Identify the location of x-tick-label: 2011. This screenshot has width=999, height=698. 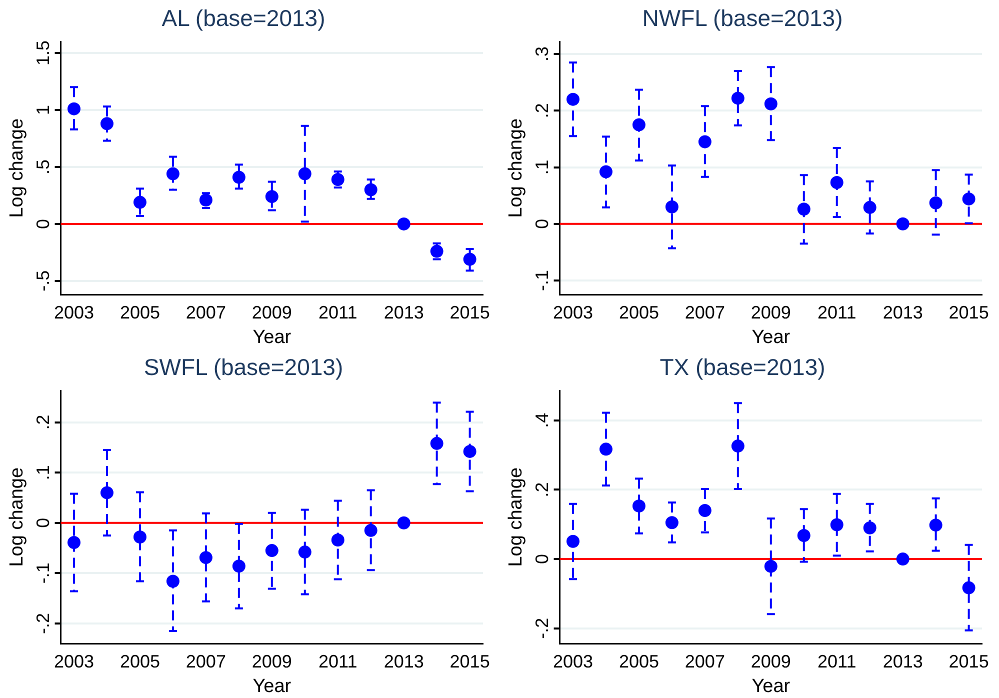
(837, 661).